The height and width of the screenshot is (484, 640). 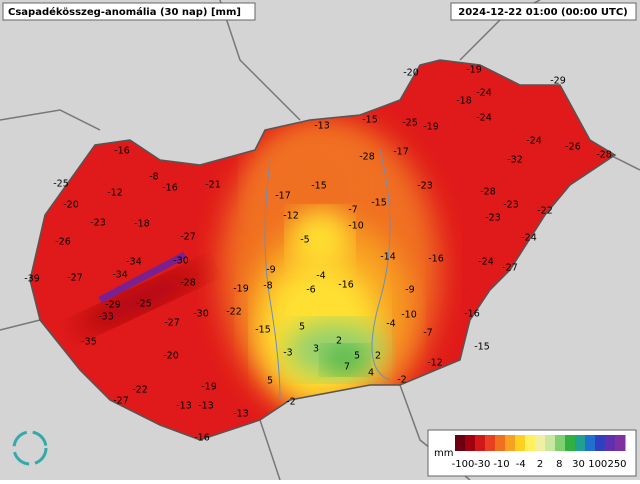 What do you see at coordinates (409, 315) in the screenshot?
I see `station-value: -10` at bounding box center [409, 315].